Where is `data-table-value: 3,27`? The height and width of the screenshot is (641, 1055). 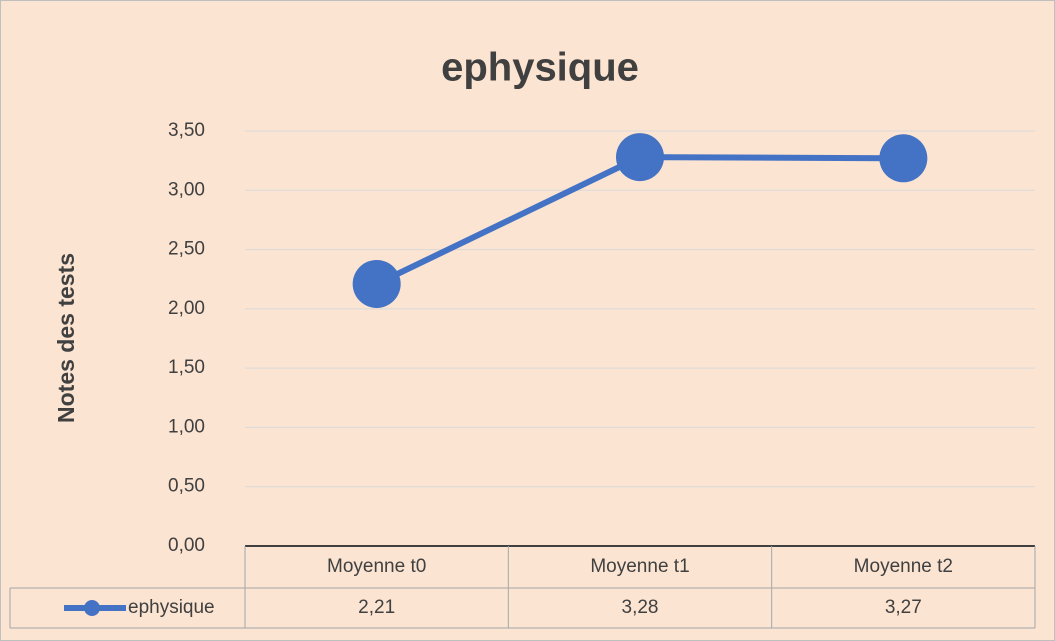
data-table-value: 3,27 is located at coordinates (903, 607).